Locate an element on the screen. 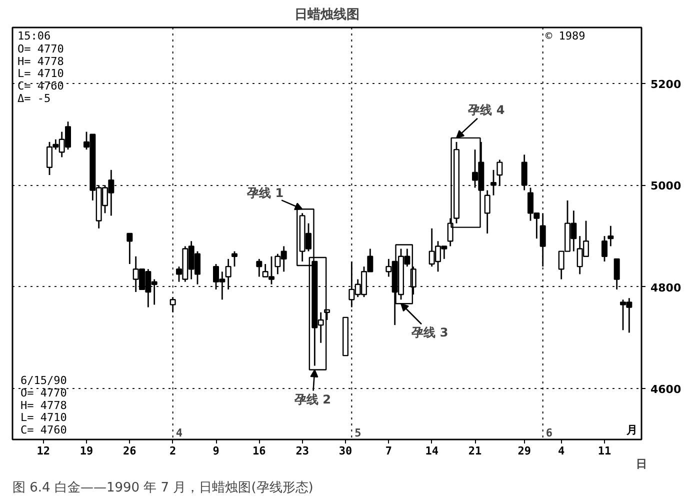  annotation: 15:06 is located at coordinates (34, 36).